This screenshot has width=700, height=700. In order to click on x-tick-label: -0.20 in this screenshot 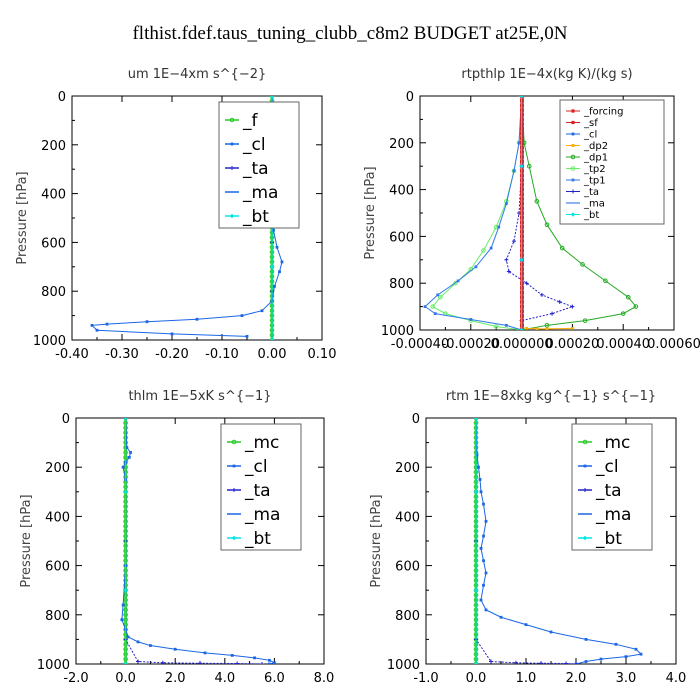, I will do `click(172, 354)`.